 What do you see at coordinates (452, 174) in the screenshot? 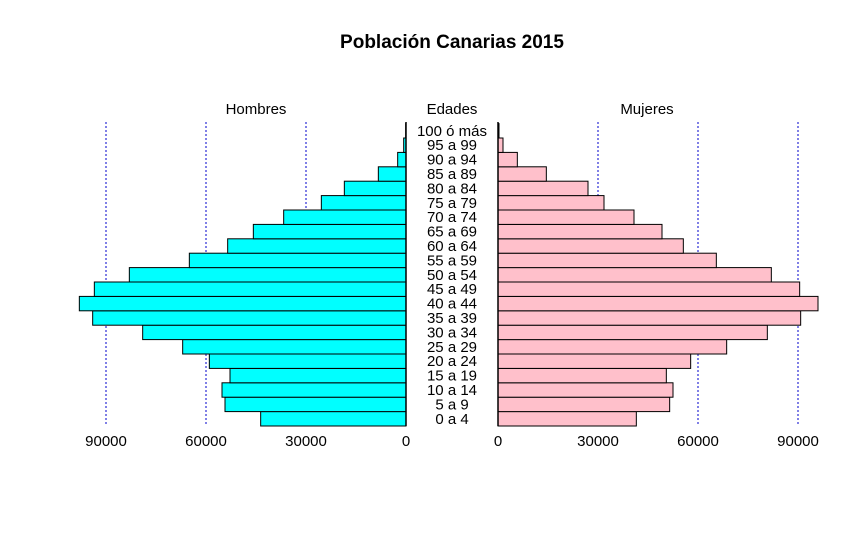
I see `age-label-17: 85 a 89` at bounding box center [452, 174].